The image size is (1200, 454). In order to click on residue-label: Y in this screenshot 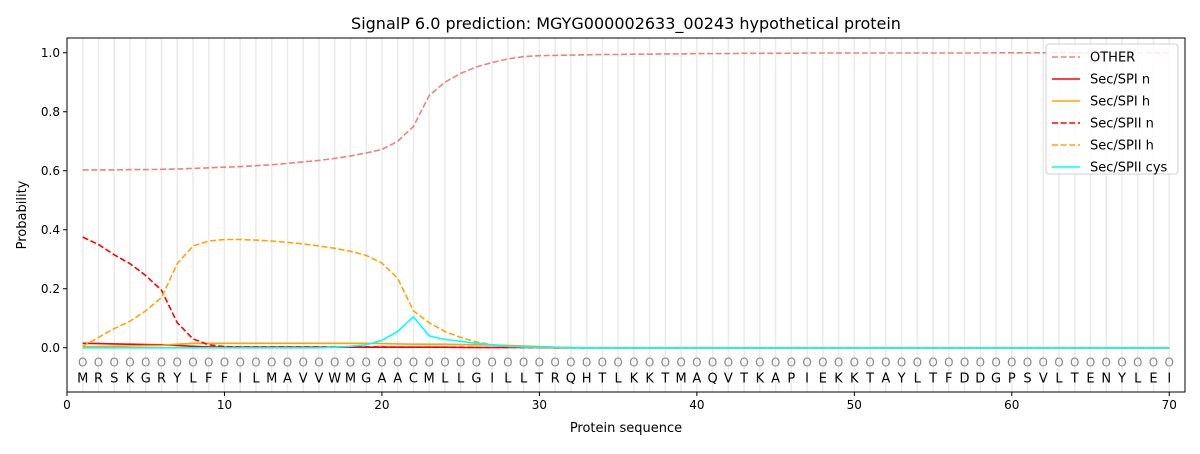, I will do `click(1121, 378)`.